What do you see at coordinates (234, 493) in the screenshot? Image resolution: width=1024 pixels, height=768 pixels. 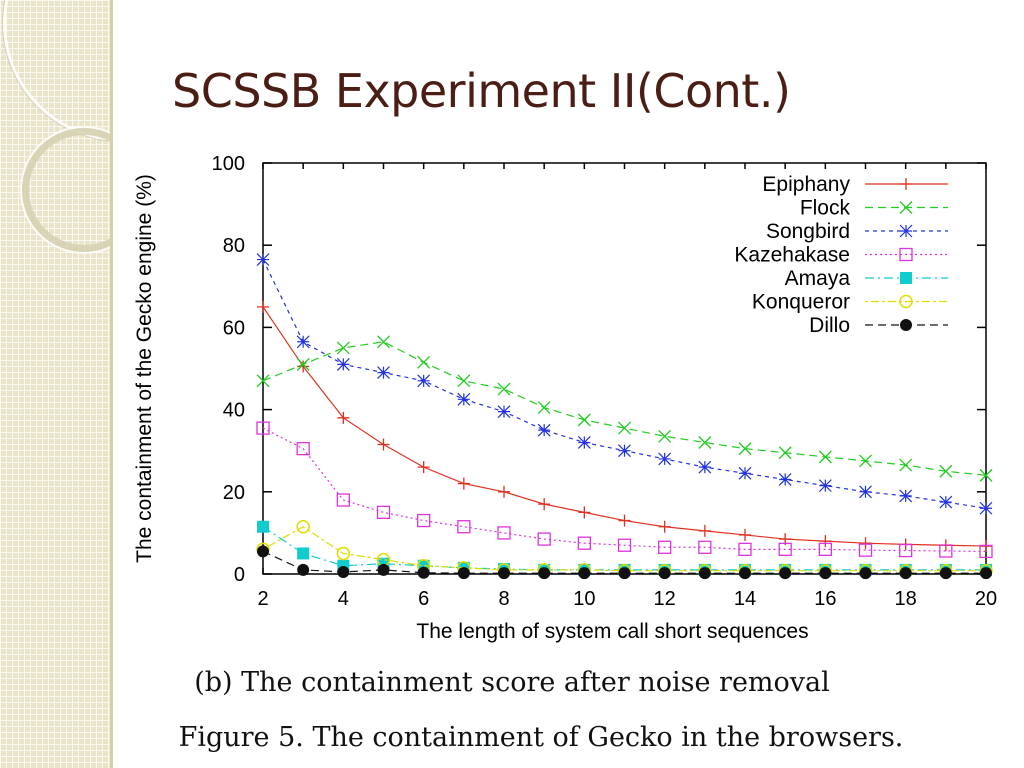 I see `y-tick-label: 20` at bounding box center [234, 493].